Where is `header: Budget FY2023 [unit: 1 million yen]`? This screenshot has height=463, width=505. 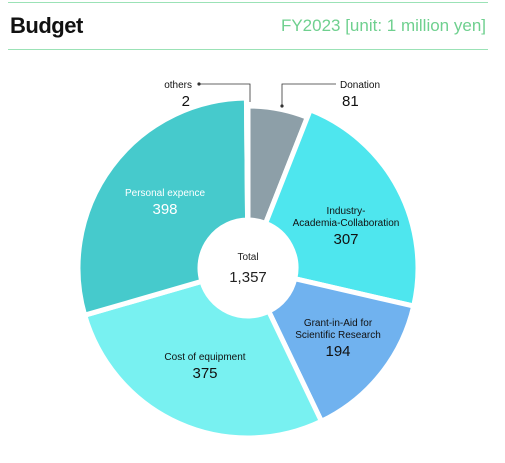 header: Budget FY2023 [unit: 1 million yen] is located at coordinates (248, 28).